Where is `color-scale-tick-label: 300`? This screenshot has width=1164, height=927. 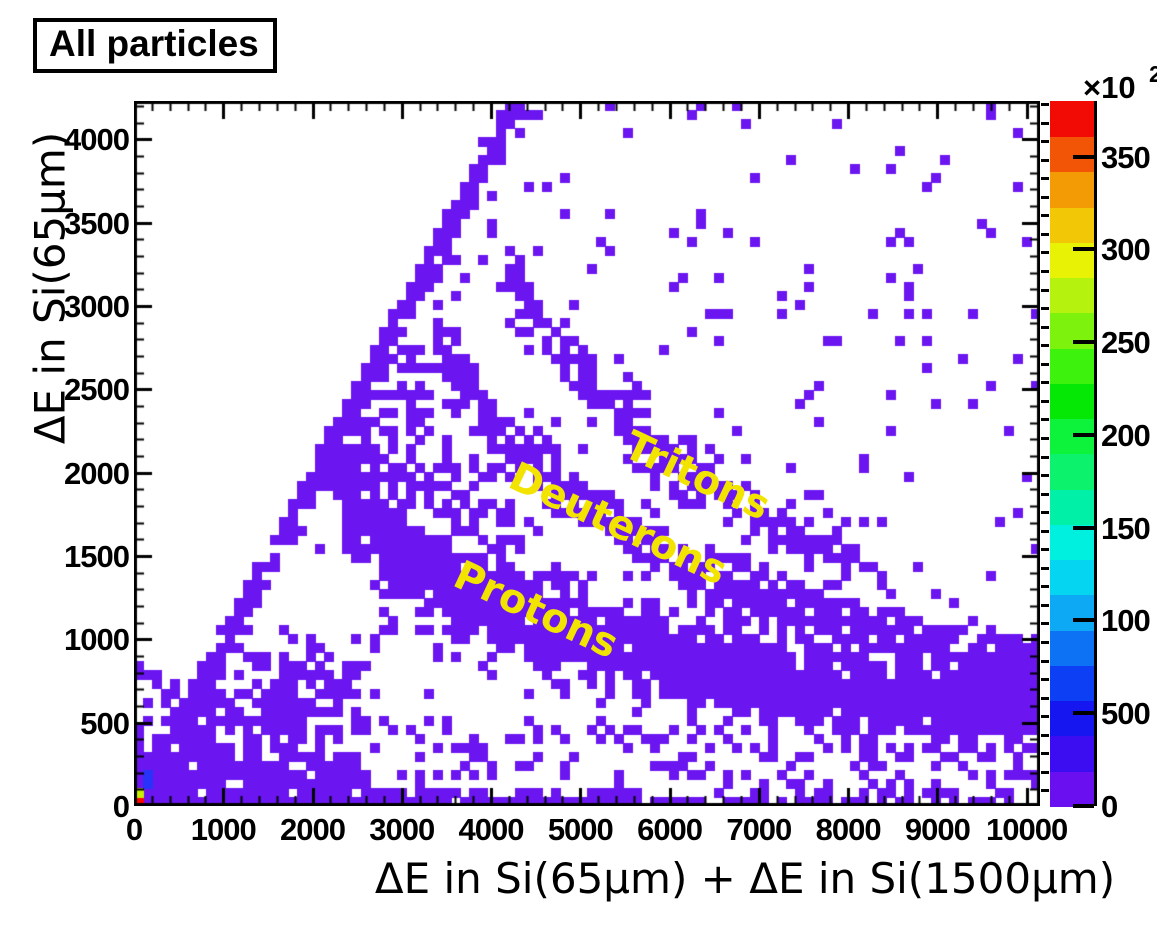 color-scale-tick-label: 300 is located at coordinates (1126, 250).